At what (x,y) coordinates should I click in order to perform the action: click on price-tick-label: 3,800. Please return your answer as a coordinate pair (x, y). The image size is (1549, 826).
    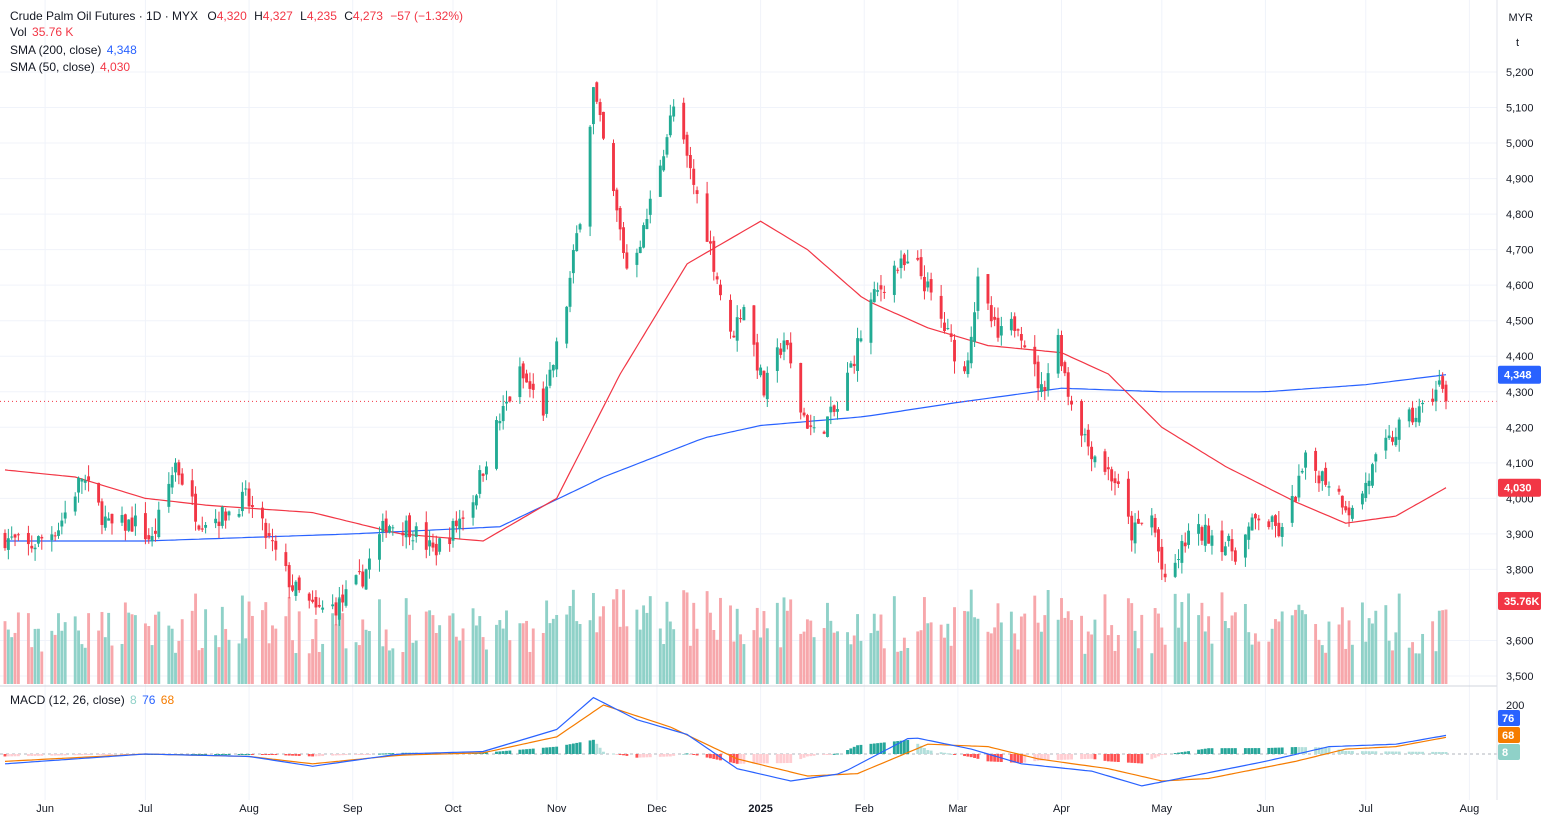
    Looking at the image, I should click on (1520, 570).